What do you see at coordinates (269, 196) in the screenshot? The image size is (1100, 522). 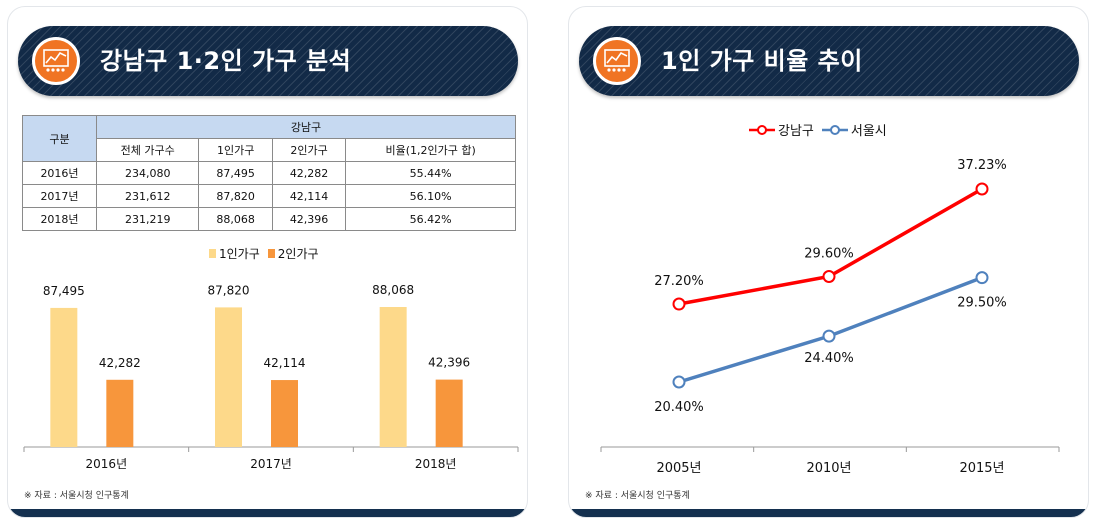 I see `table-row: 2017년 231,612 87,820 42,114 56.10%` at bounding box center [269, 196].